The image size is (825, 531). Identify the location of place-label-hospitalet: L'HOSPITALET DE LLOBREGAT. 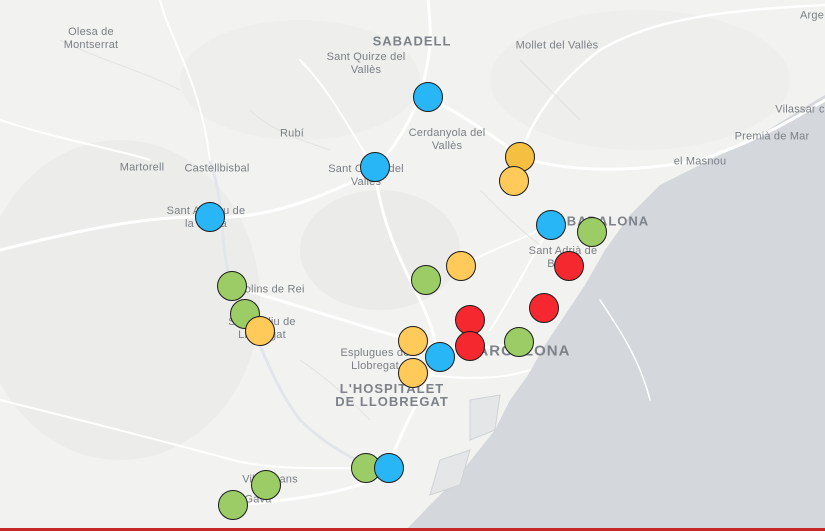
(392, 395).